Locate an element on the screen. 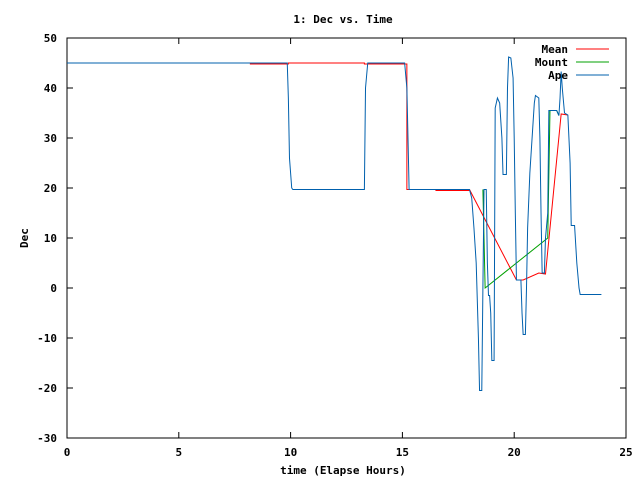  y-tick-label: 0 is located at coordinates (53, 288).